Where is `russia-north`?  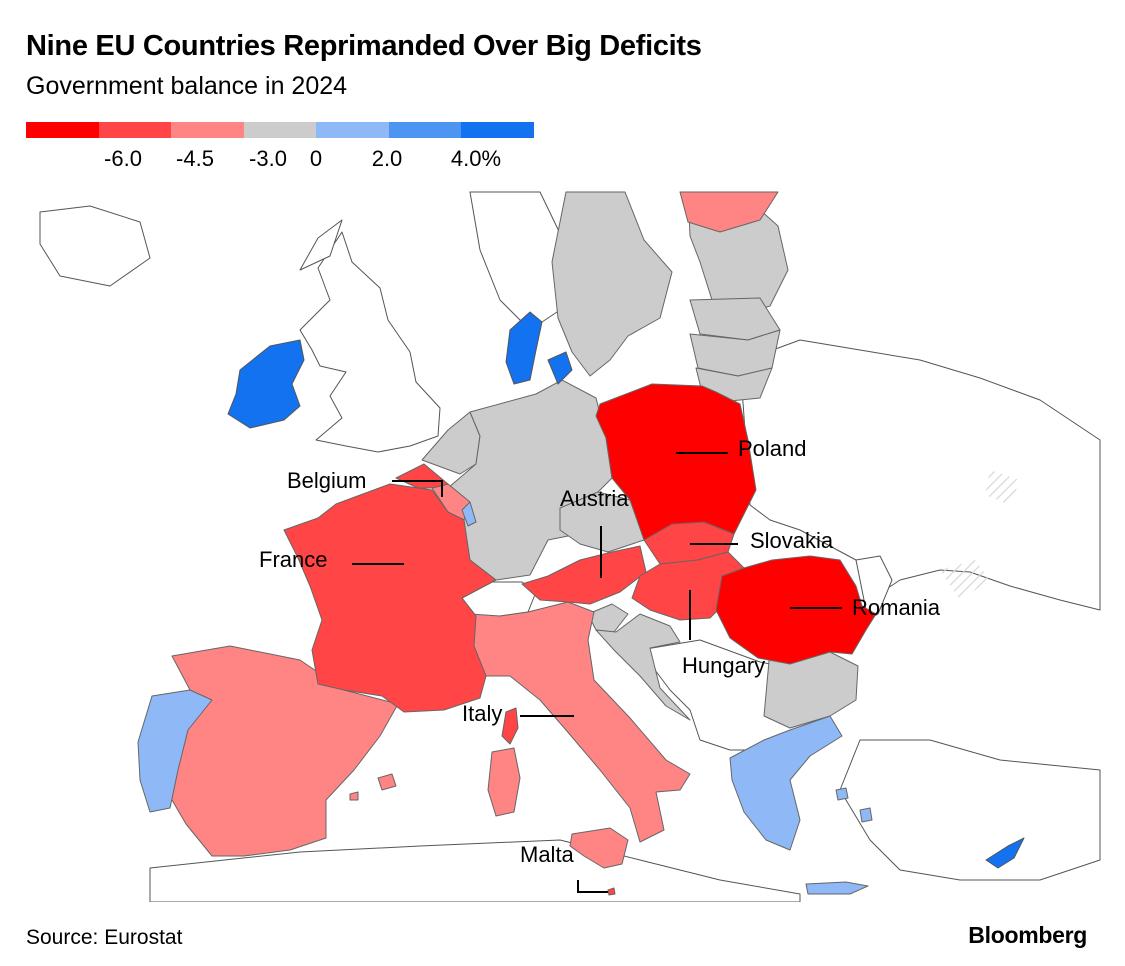
russia-north is located at coordinates (729, 212).